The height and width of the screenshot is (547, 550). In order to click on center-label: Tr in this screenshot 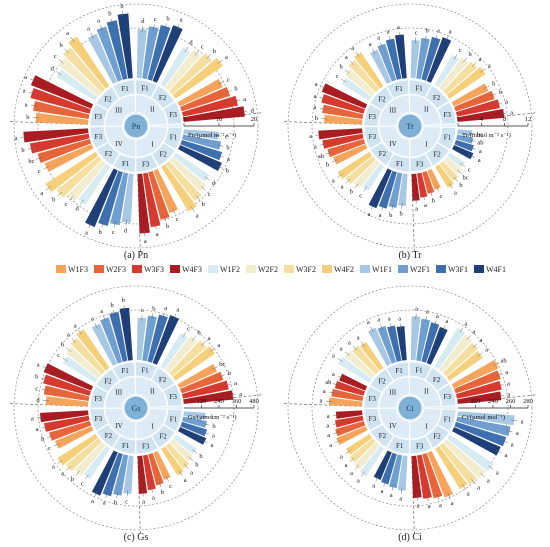, I will do `click(410, 126)`.